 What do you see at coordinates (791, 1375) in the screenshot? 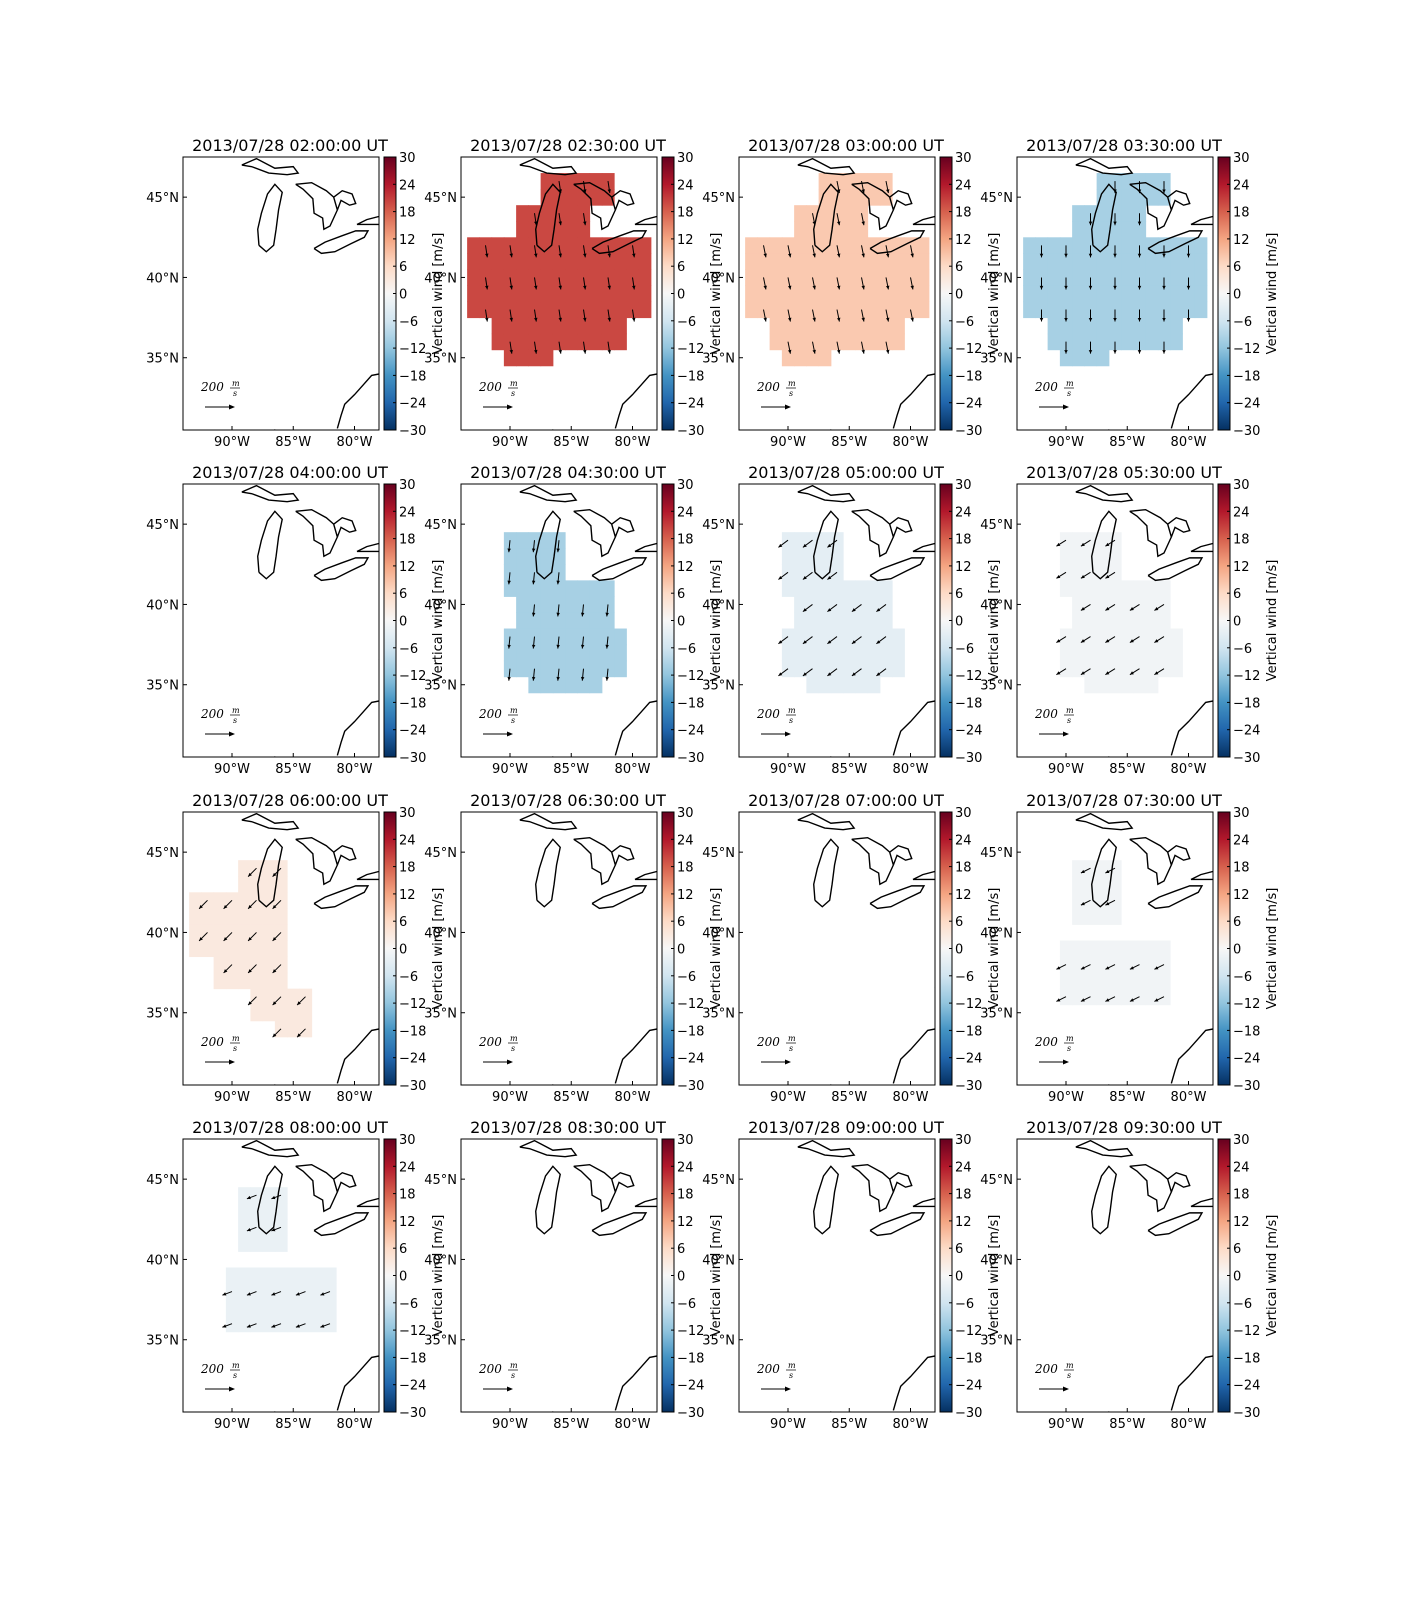
I see `reference-arrow-unit-den: s` at bounding box center [791, 1375].